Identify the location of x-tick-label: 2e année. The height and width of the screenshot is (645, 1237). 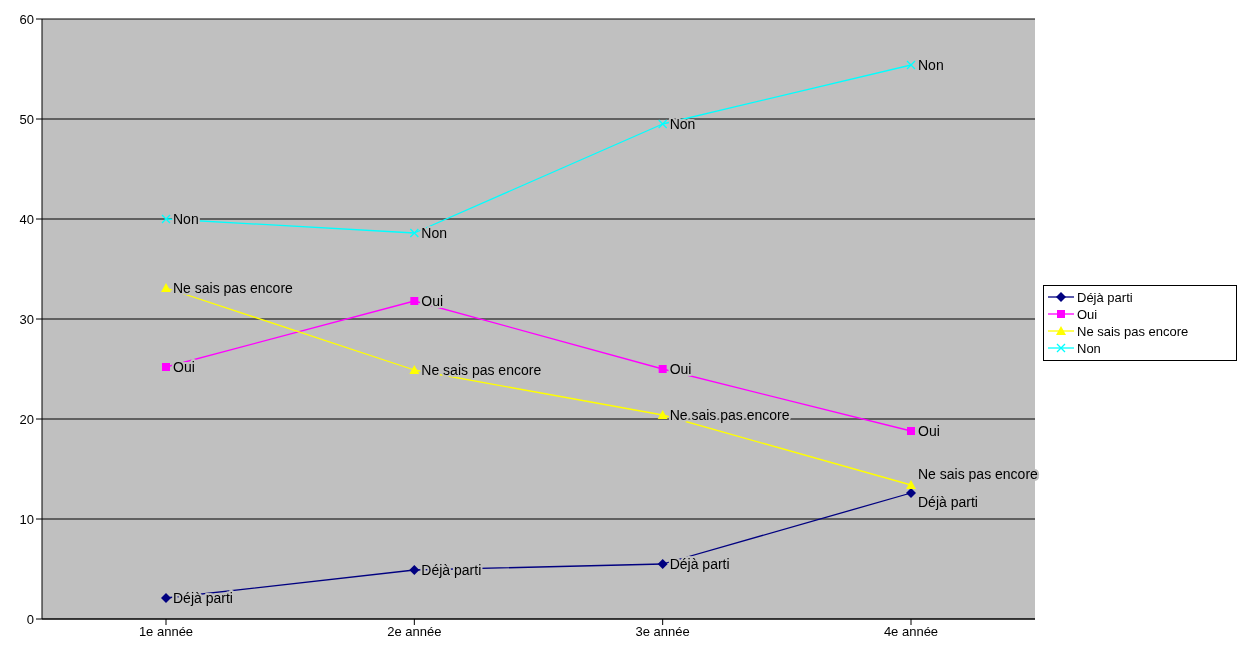
(414, 632).